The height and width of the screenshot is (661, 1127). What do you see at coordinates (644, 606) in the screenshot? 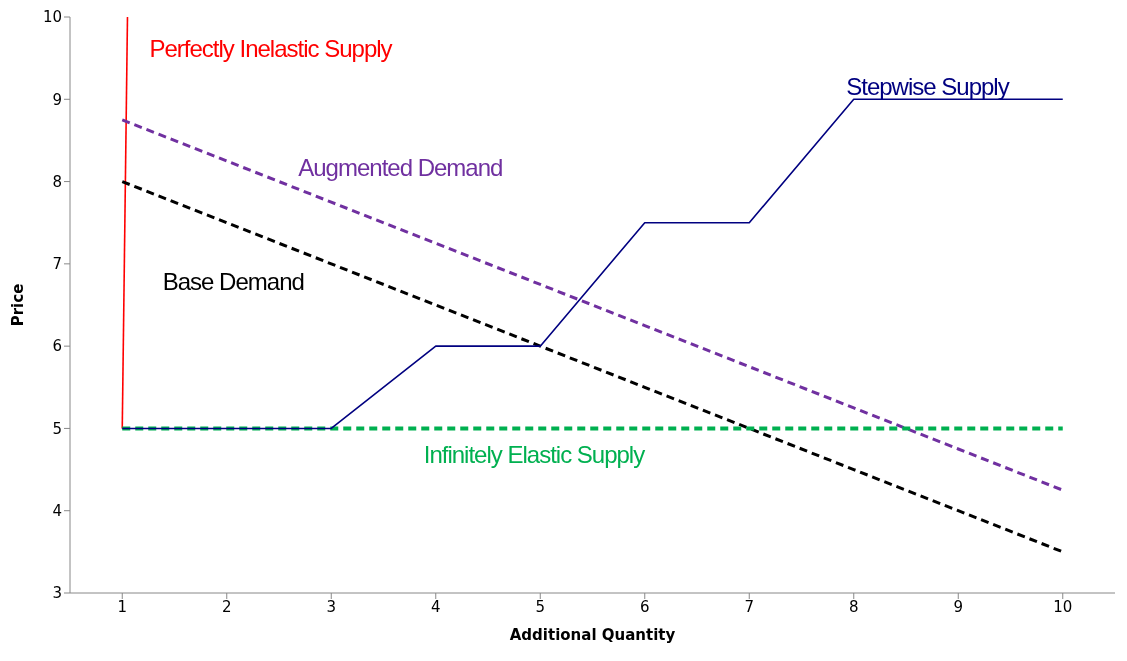
I see `x-tick-label: 6` at bounding box center [644, 606].